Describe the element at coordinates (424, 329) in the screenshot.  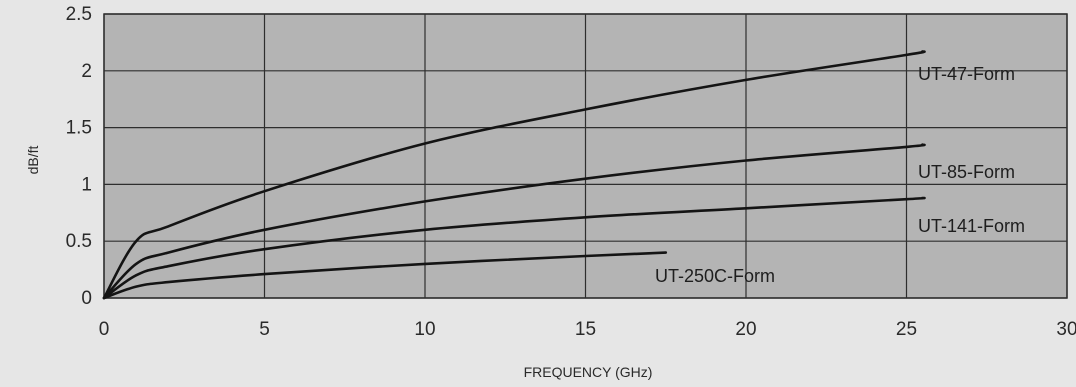
I see `x-tick-label-10: 10` at that location.